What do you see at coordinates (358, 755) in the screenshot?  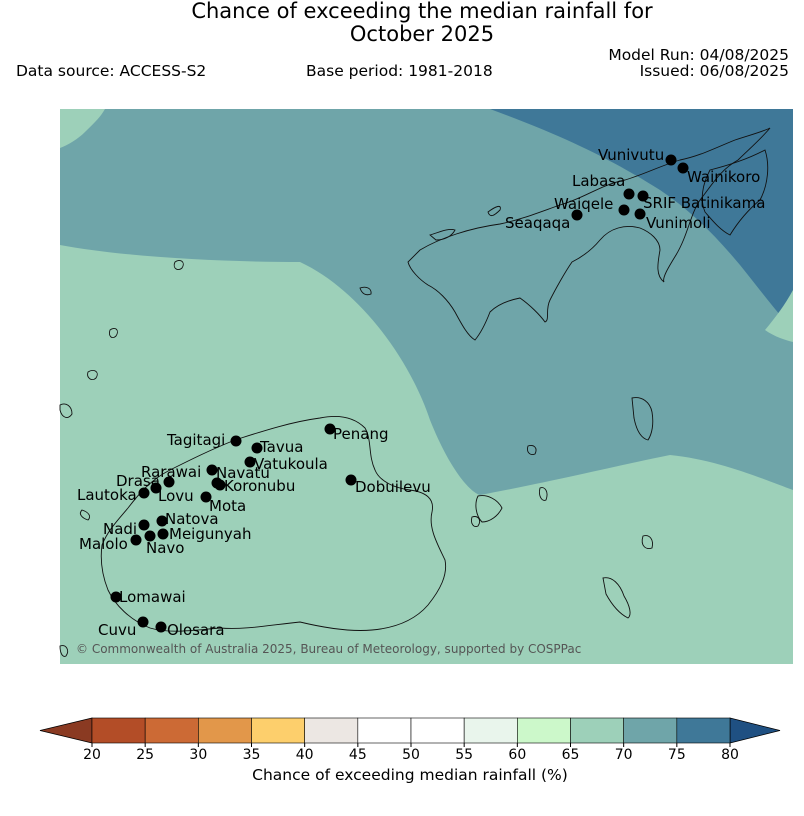 I see `colorbar-tick-label-45: 45` at bounding box center [358, 755].